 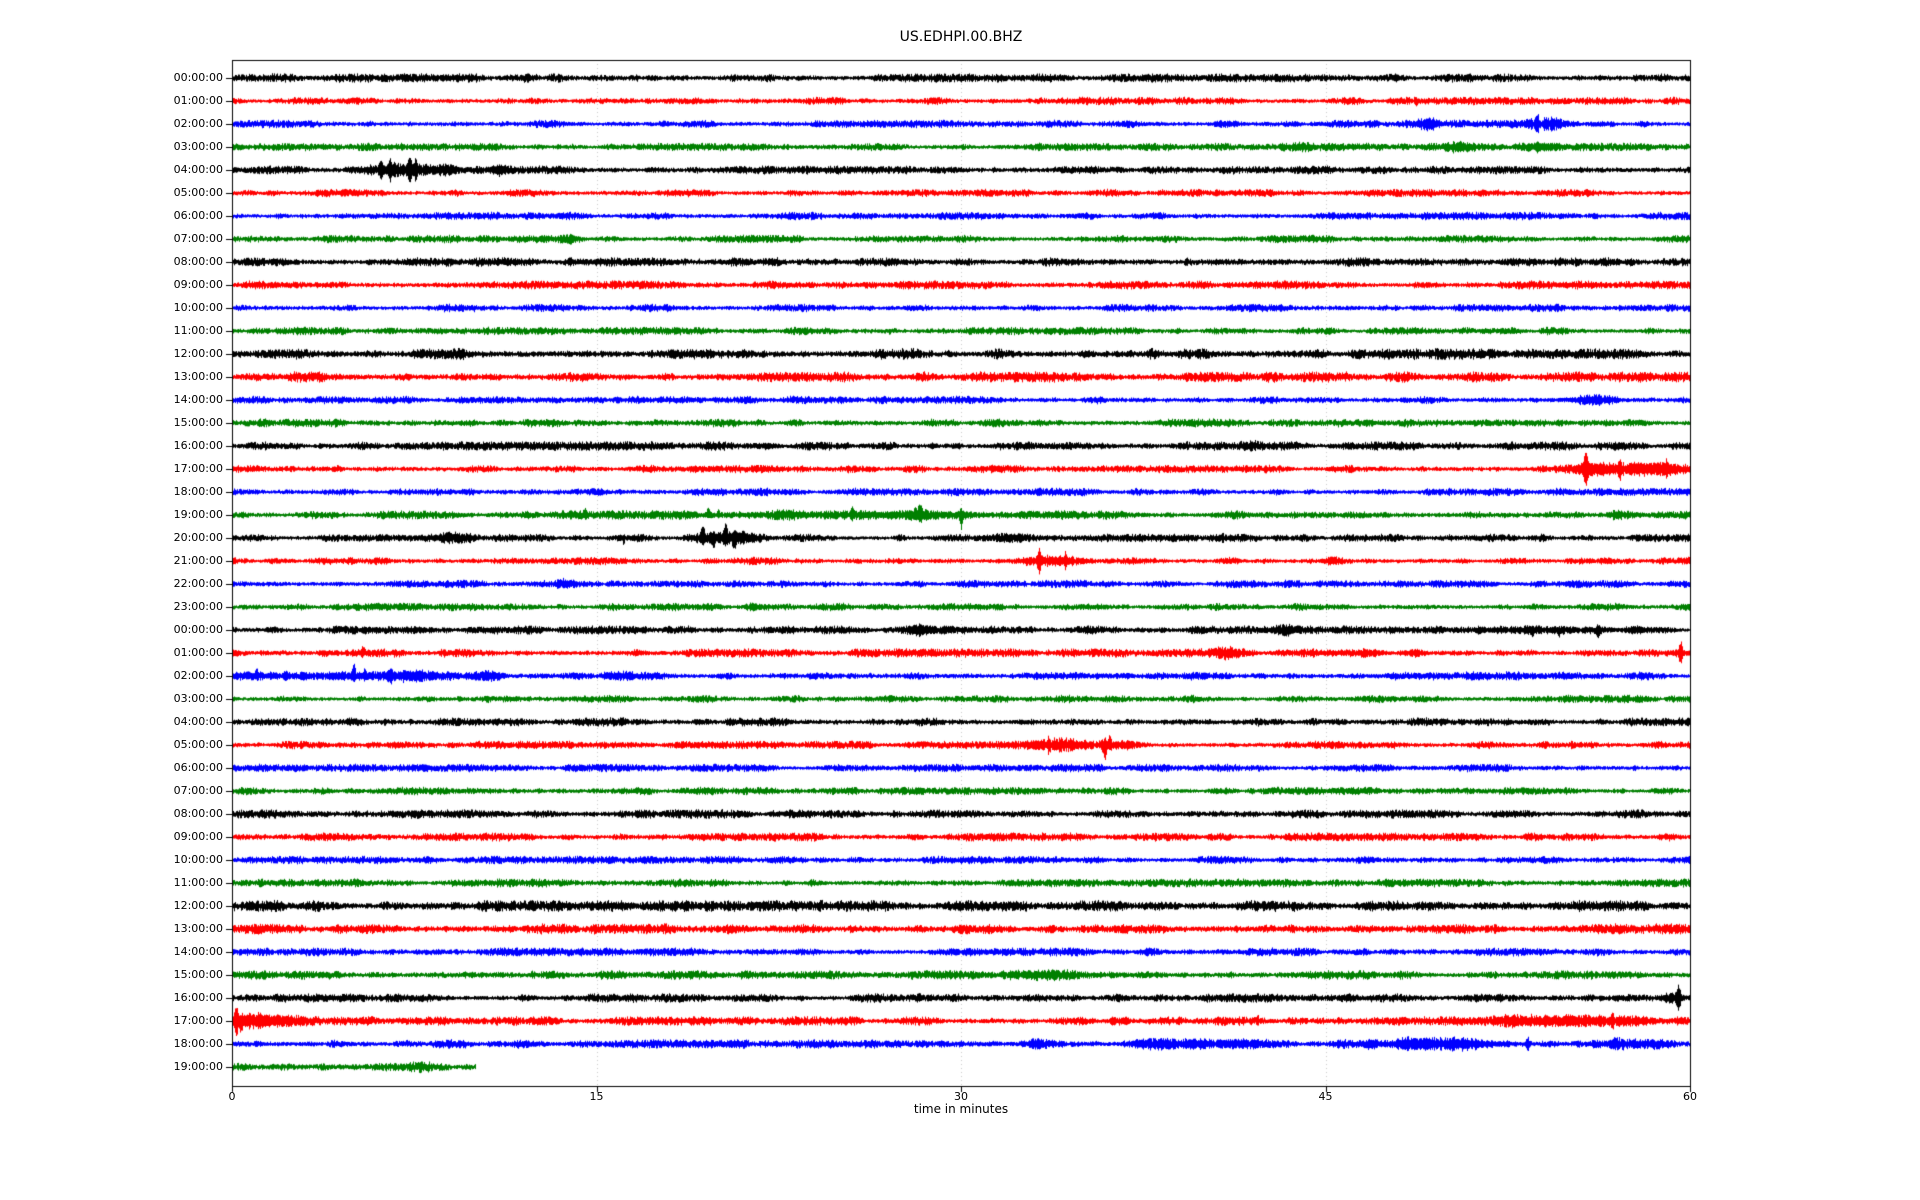 What do you see at coordinates (198, 583) in the screenshot?
I see `y-tick-label: 22:00:00` at bounding box center [198, 583].